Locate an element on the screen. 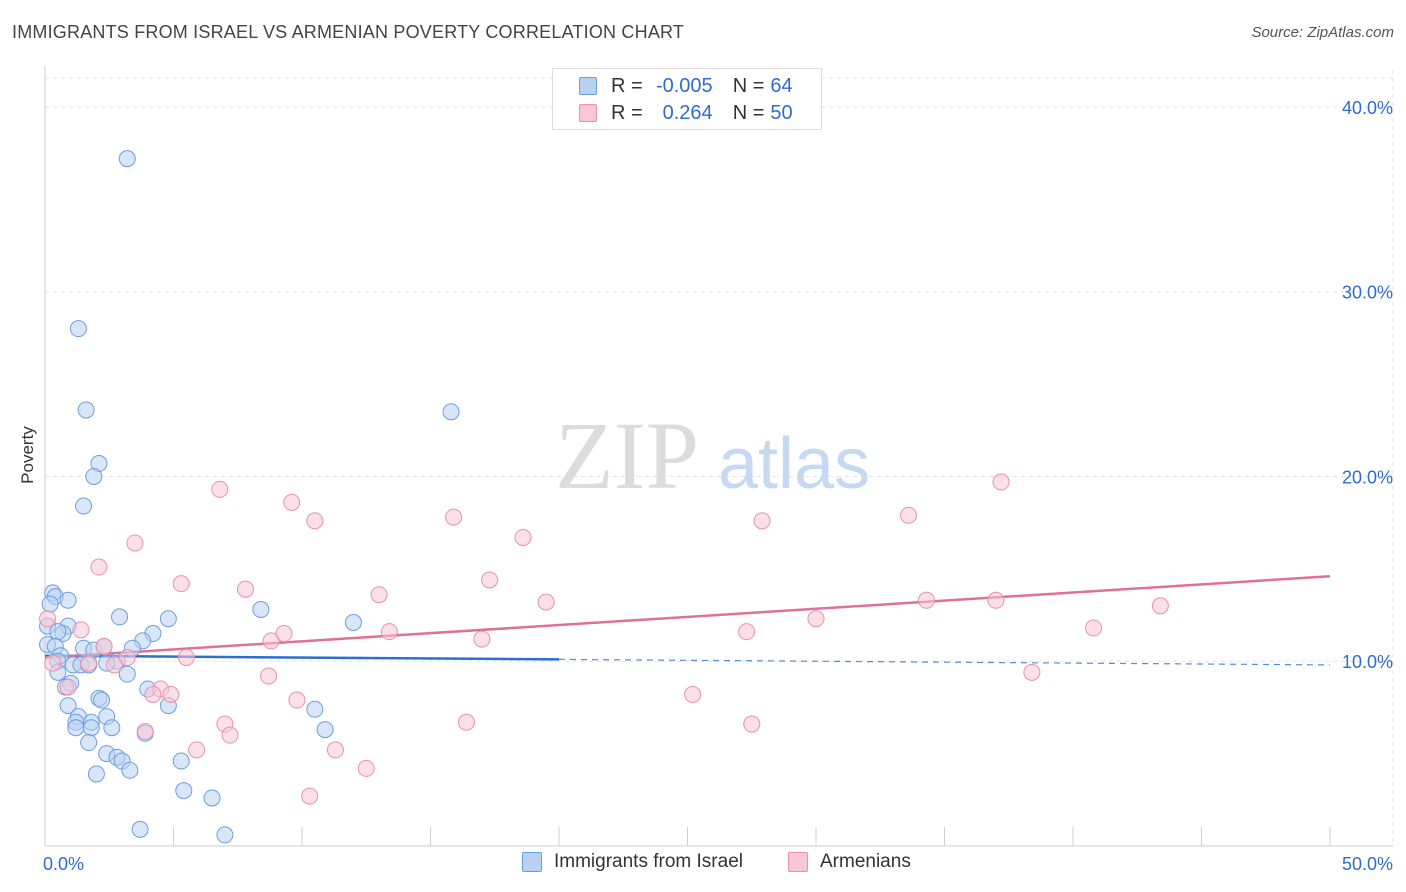 This screenshot has width=1406, height=892. y-tick-label: 20.0% is located at coordinates (1367, 477).